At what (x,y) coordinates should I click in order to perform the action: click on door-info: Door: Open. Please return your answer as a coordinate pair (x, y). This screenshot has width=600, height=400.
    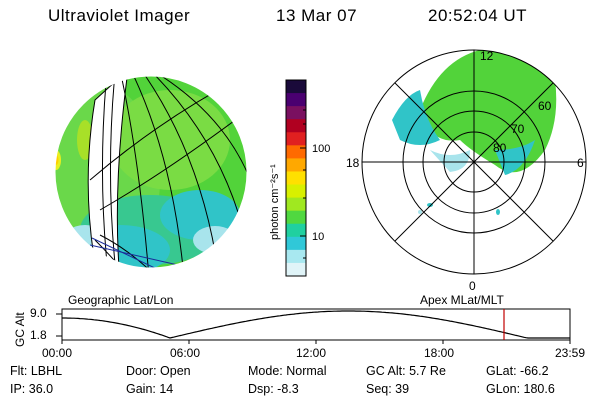
    Looking at the image, I should click on (158, 371).